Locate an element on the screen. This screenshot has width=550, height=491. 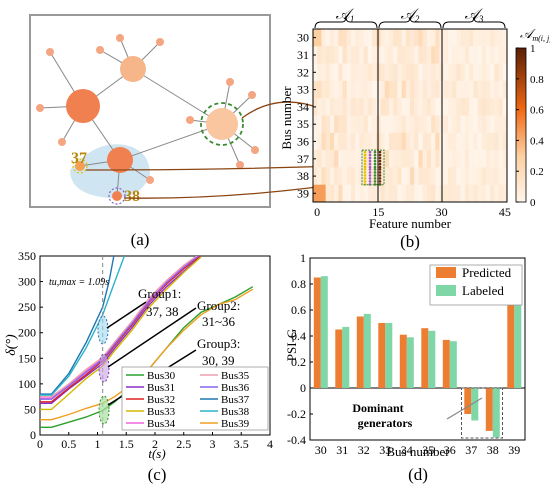
colorbar-tick: 1 is located at coordinates (533, 49).